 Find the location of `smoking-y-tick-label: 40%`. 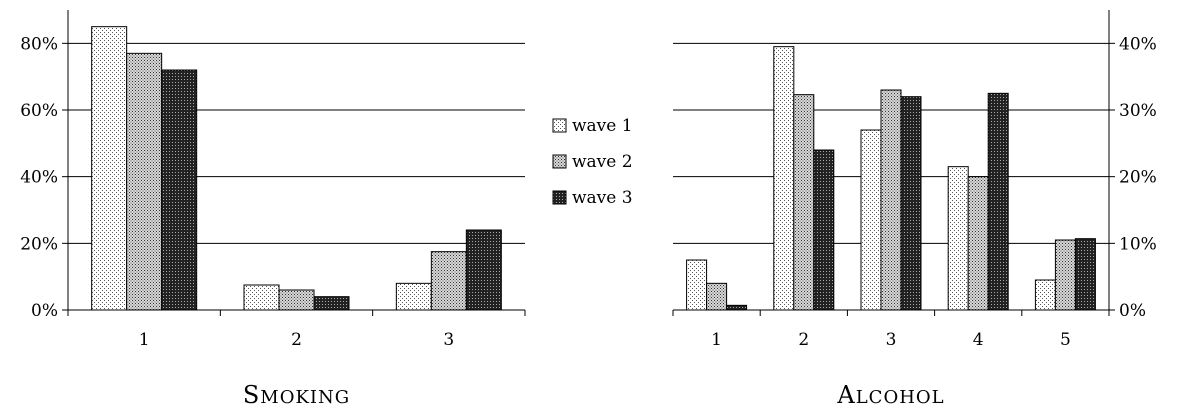

smoking-y-tick-label: 40% is located at coordinates (39, 178).